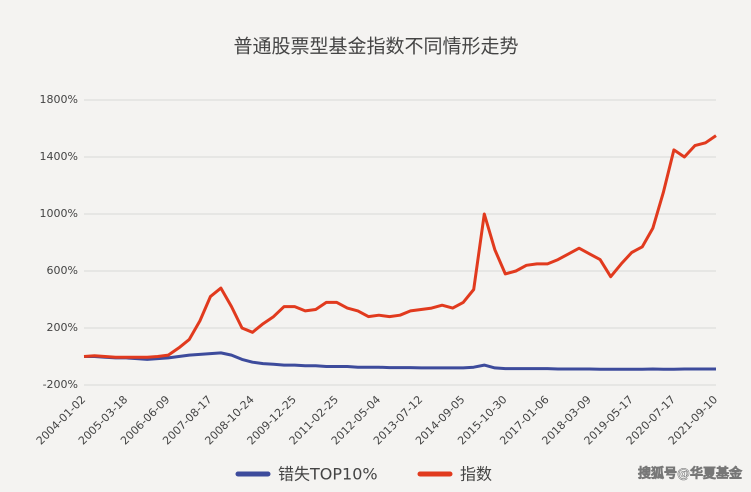  Describe the element at coordinates (62, 327) in the screenshot. I see `y-tick-label: 200%` at that location.